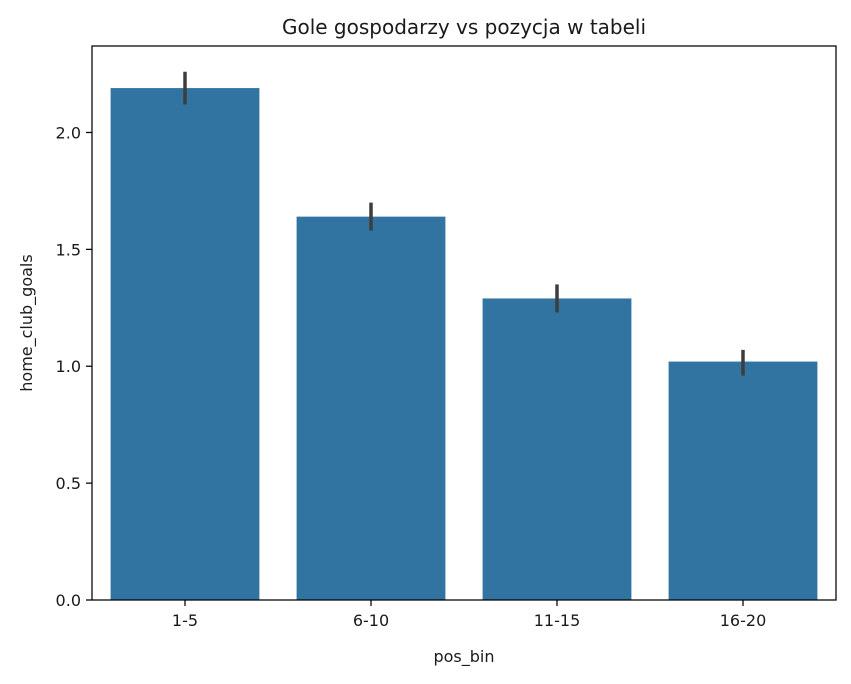  I want to click on y-axis-label: home_club_goals, so click(27, 322).